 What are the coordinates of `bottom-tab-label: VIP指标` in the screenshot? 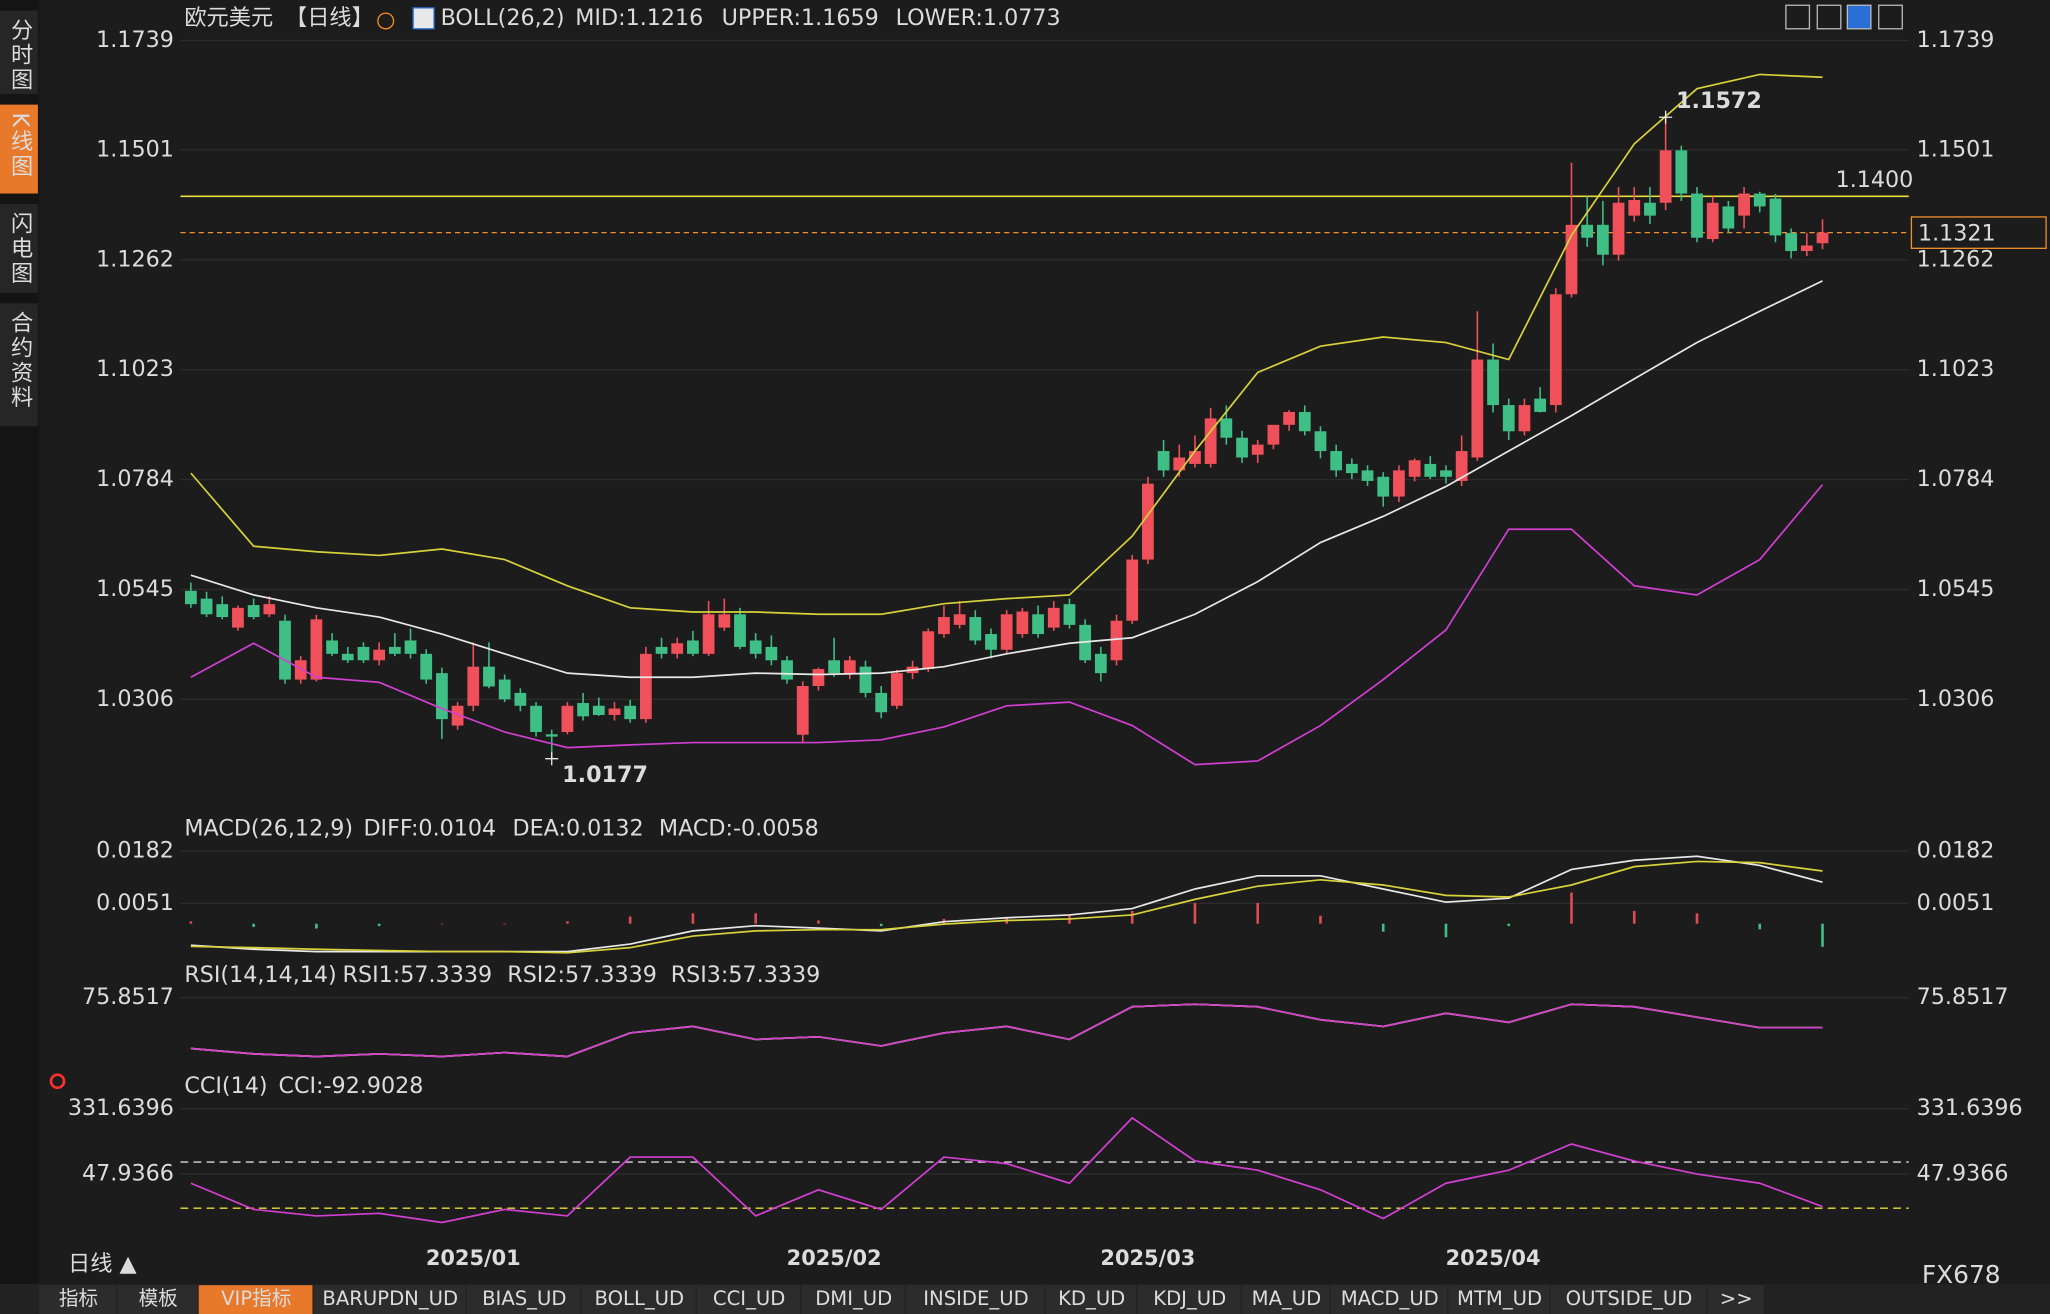 It's located at (256, 1298).